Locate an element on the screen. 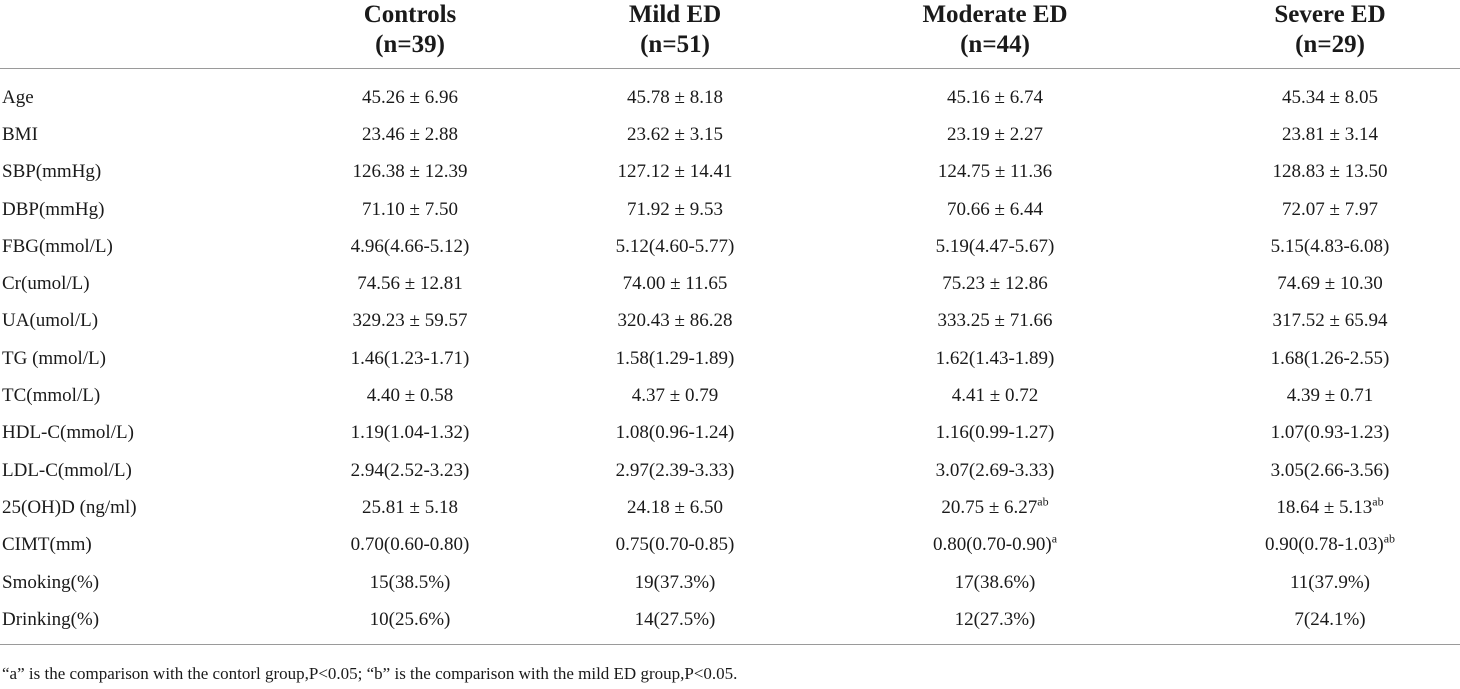  table-cell: 18.64 ± 5.13ab is located at coordinates (1310, 507).